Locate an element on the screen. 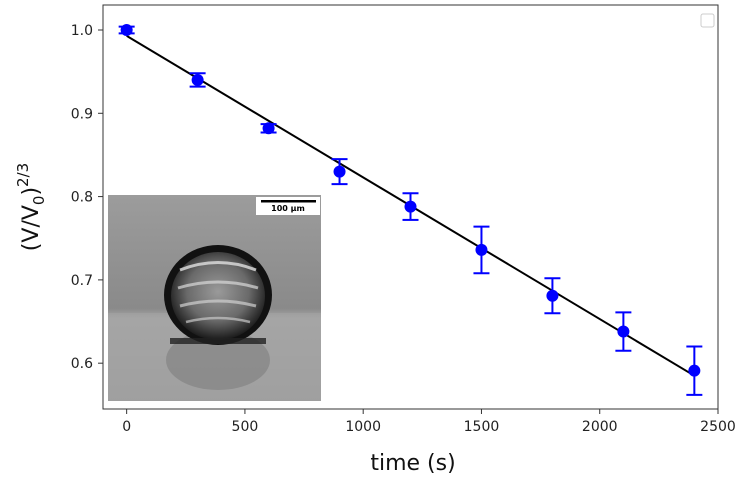 The height and width of the screenshot is (481, 740). svg-text: (V/V0)2/3 is located at coordinates (31, 207).